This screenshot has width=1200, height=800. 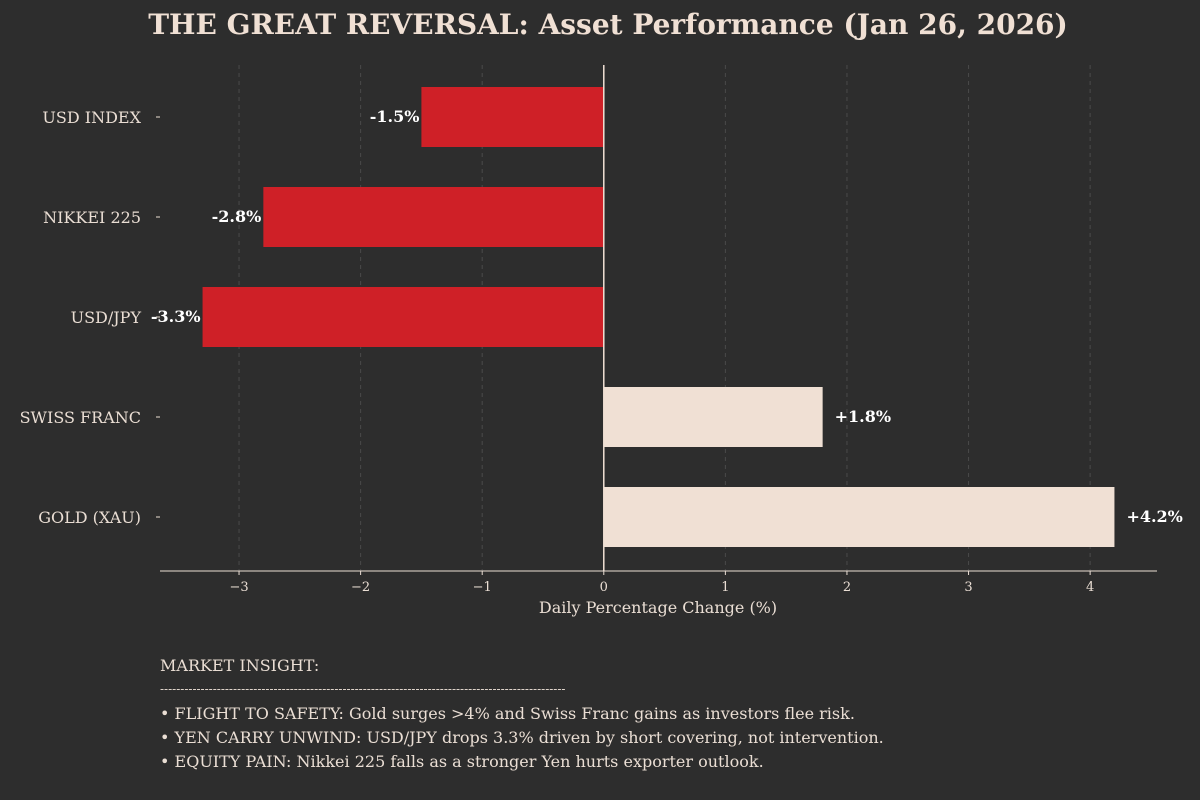 What do you see at coordinates (403, 317) in the screenshot?
I see `bar-usd-jpy` at bounding box center [403, 317].